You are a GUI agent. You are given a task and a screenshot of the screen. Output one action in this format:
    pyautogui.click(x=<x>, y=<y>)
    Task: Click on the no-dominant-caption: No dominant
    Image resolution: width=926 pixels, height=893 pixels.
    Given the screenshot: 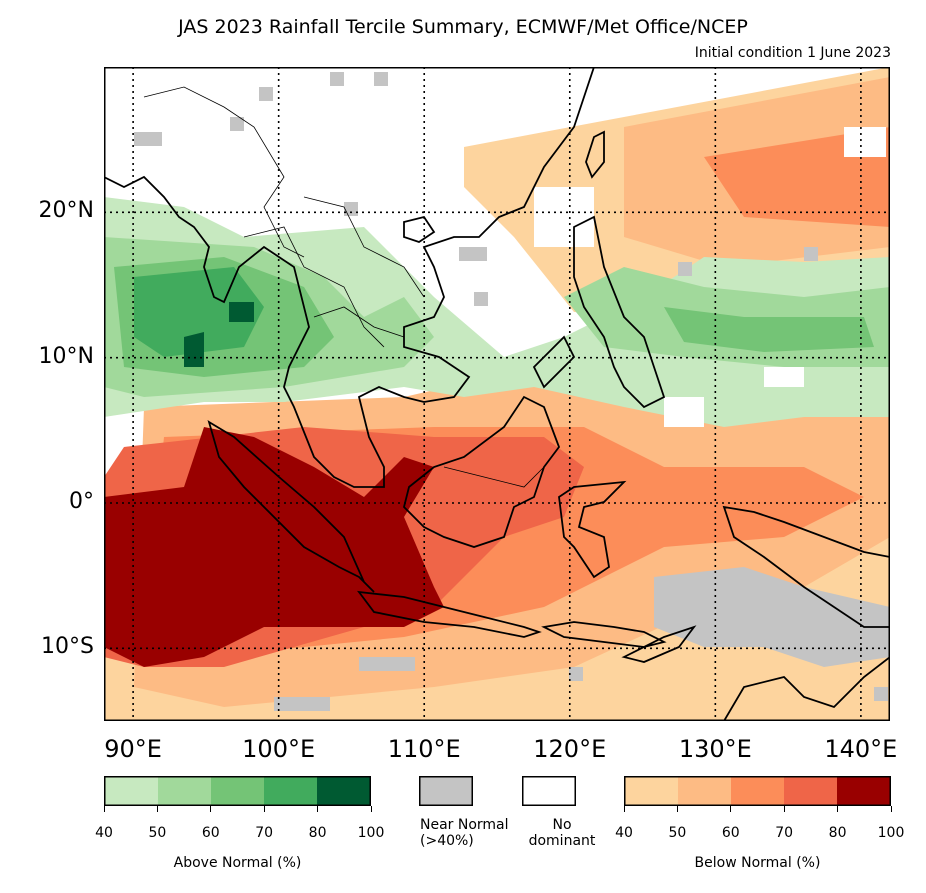 What is the action you would take?
    pyautogui.click(x=562, y=833)
    